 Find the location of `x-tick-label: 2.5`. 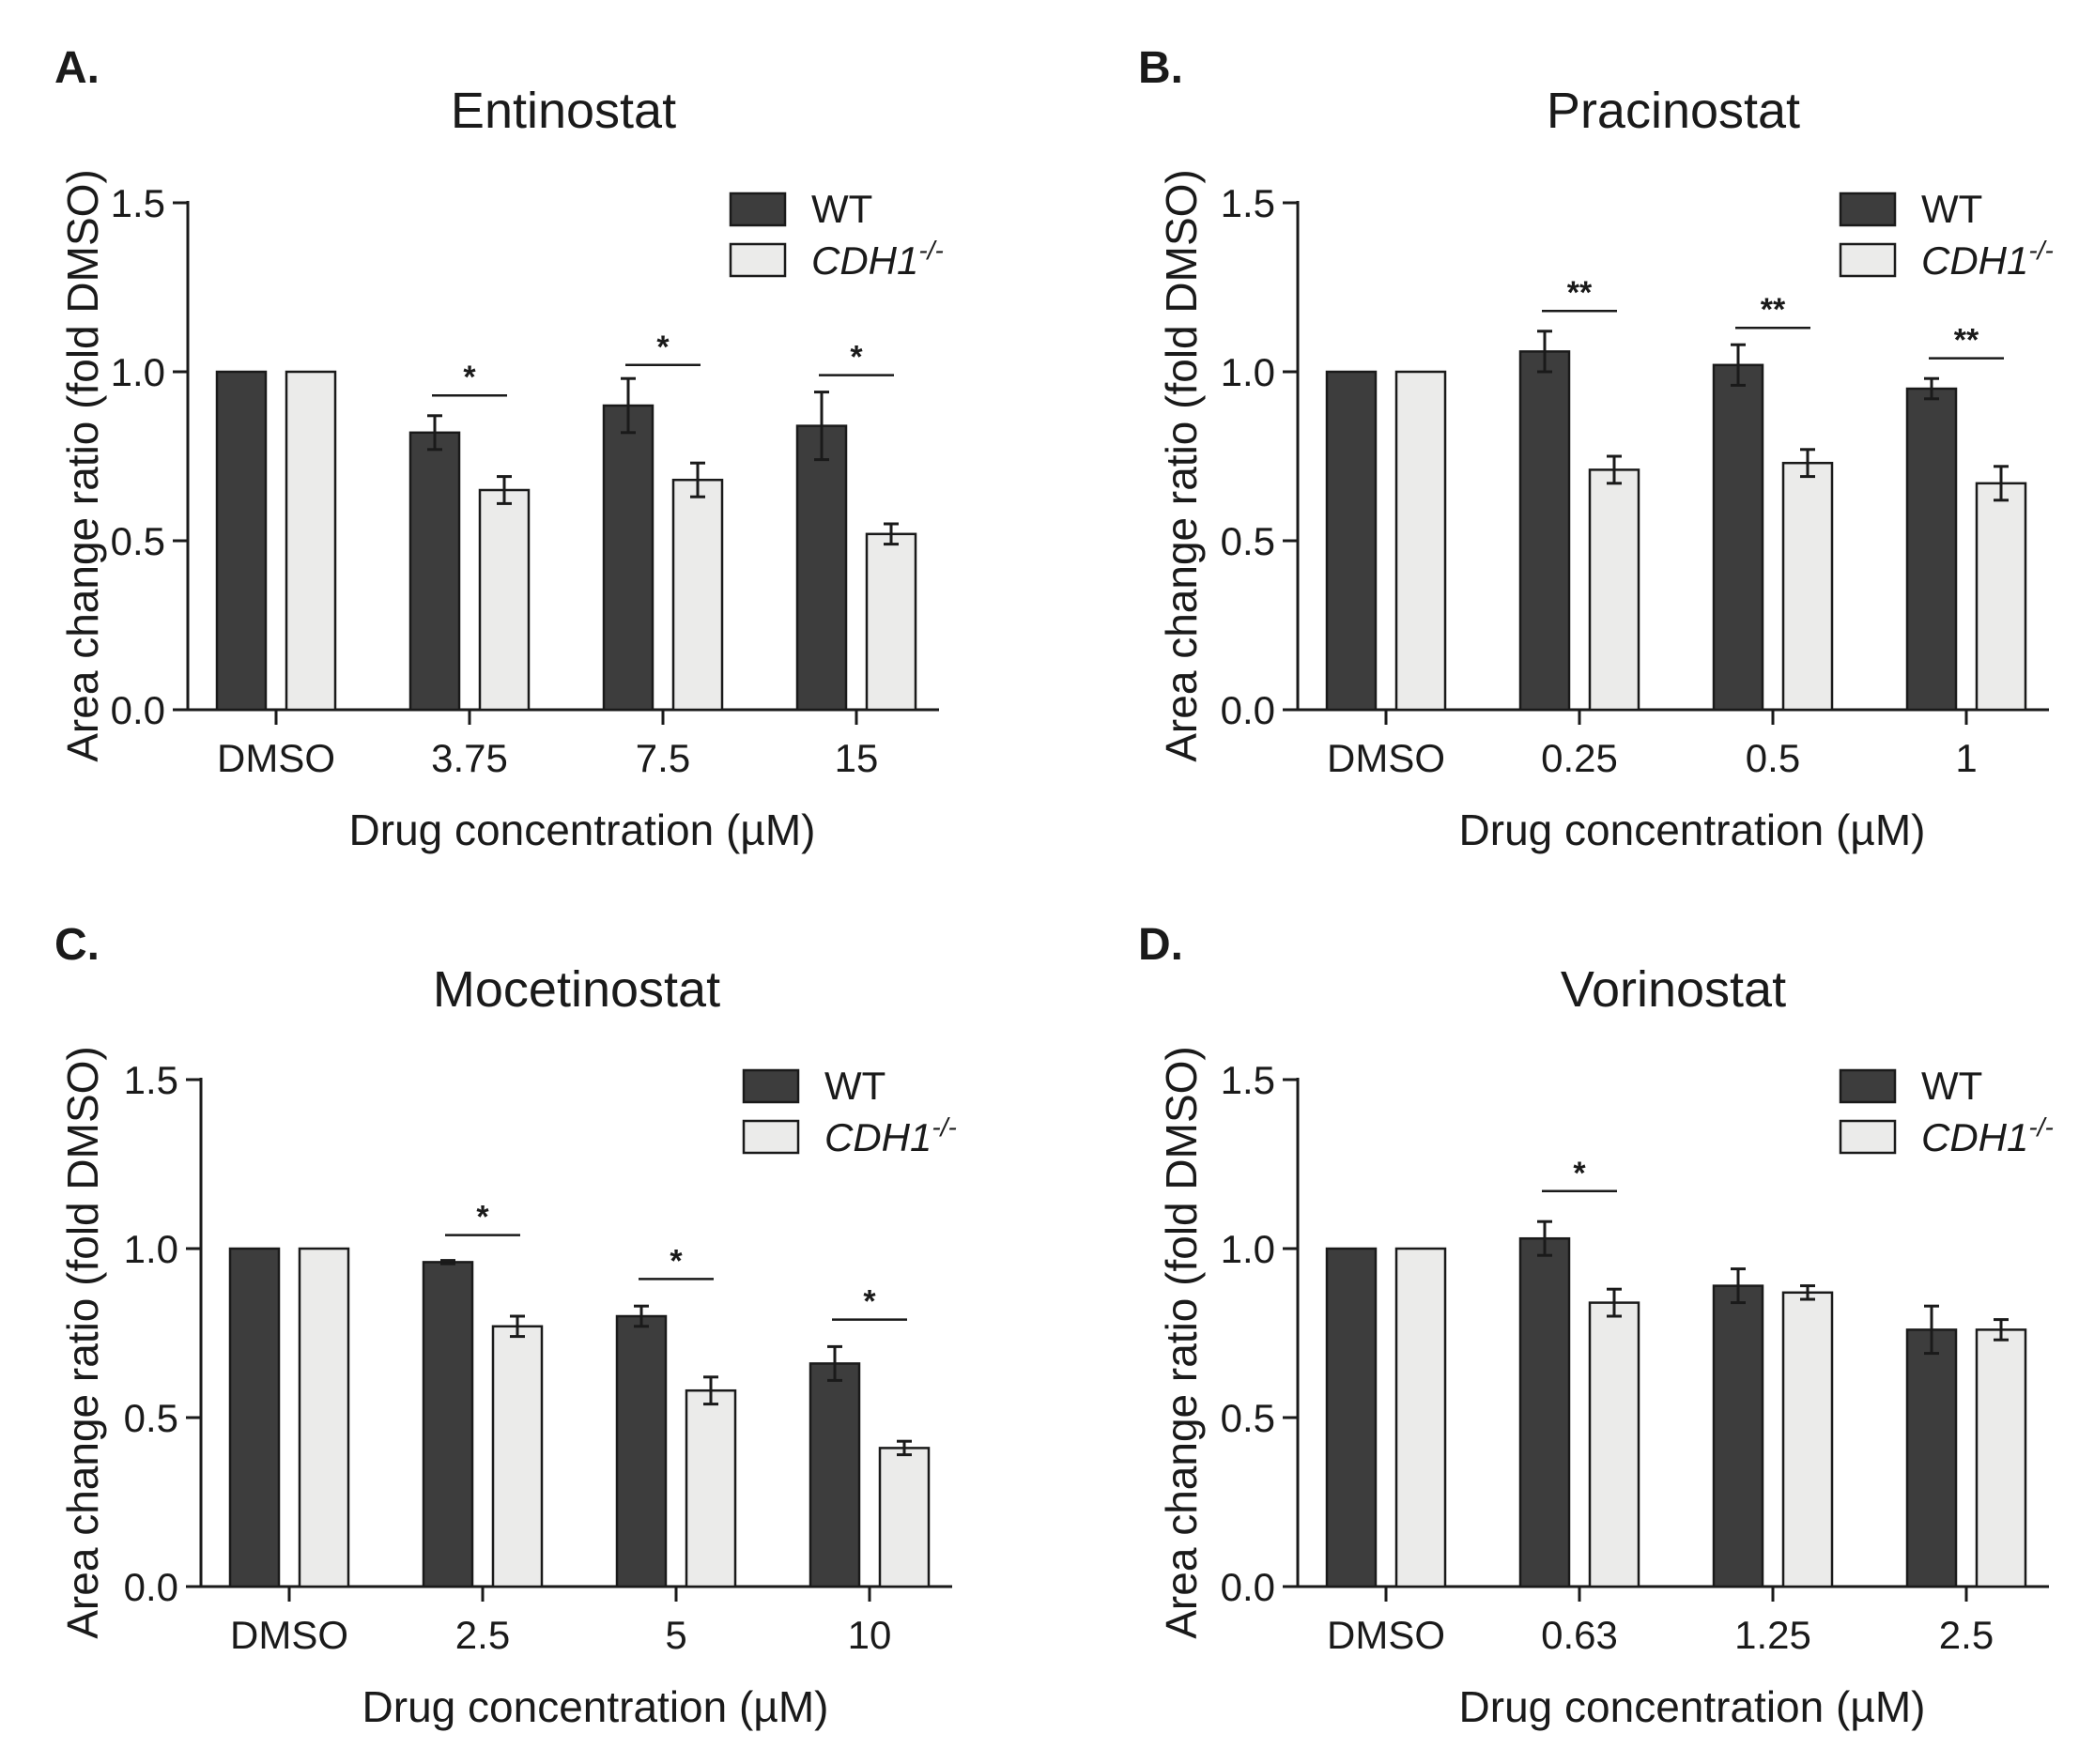

x-tick-label: 2.5 is located at coordinates (482, 1635).